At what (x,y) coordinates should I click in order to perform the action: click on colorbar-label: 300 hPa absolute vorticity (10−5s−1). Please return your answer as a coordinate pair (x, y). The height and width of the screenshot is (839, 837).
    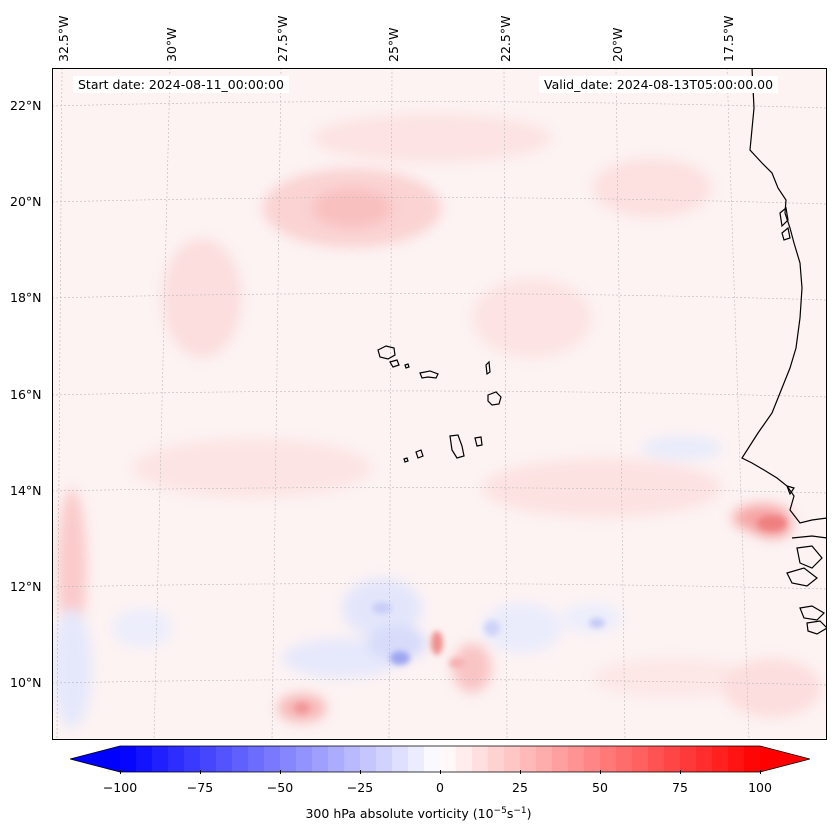
    Looking at the image, I should click on (418, 814).